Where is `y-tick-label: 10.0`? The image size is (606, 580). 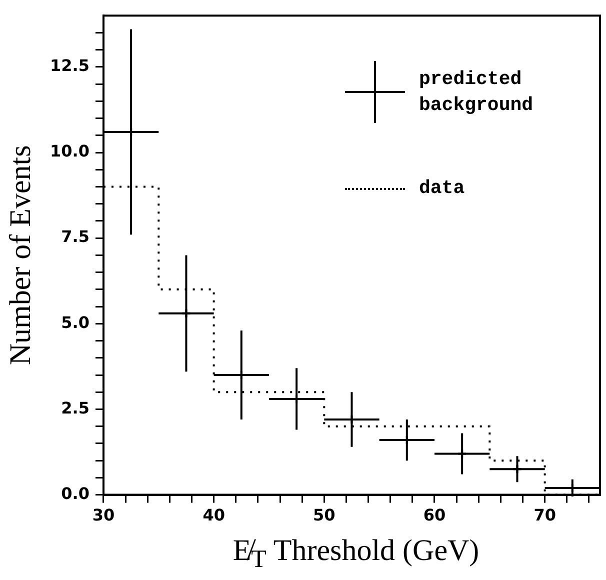
y-tick-label: 10.0 is located at coordinates (70, 151).